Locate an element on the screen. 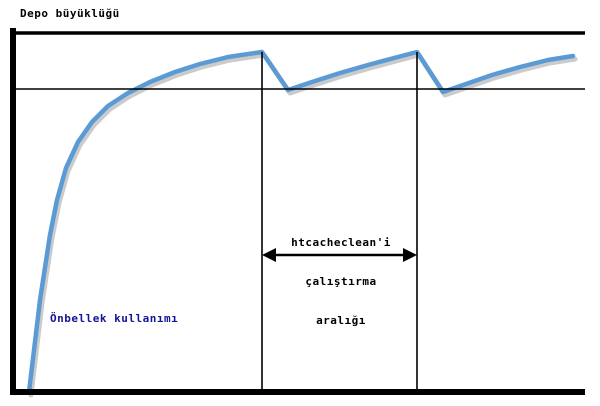 This screenshot has height=406, width=600. interval-annotation-line-3: aralığı is located at coordinates (341, 320).